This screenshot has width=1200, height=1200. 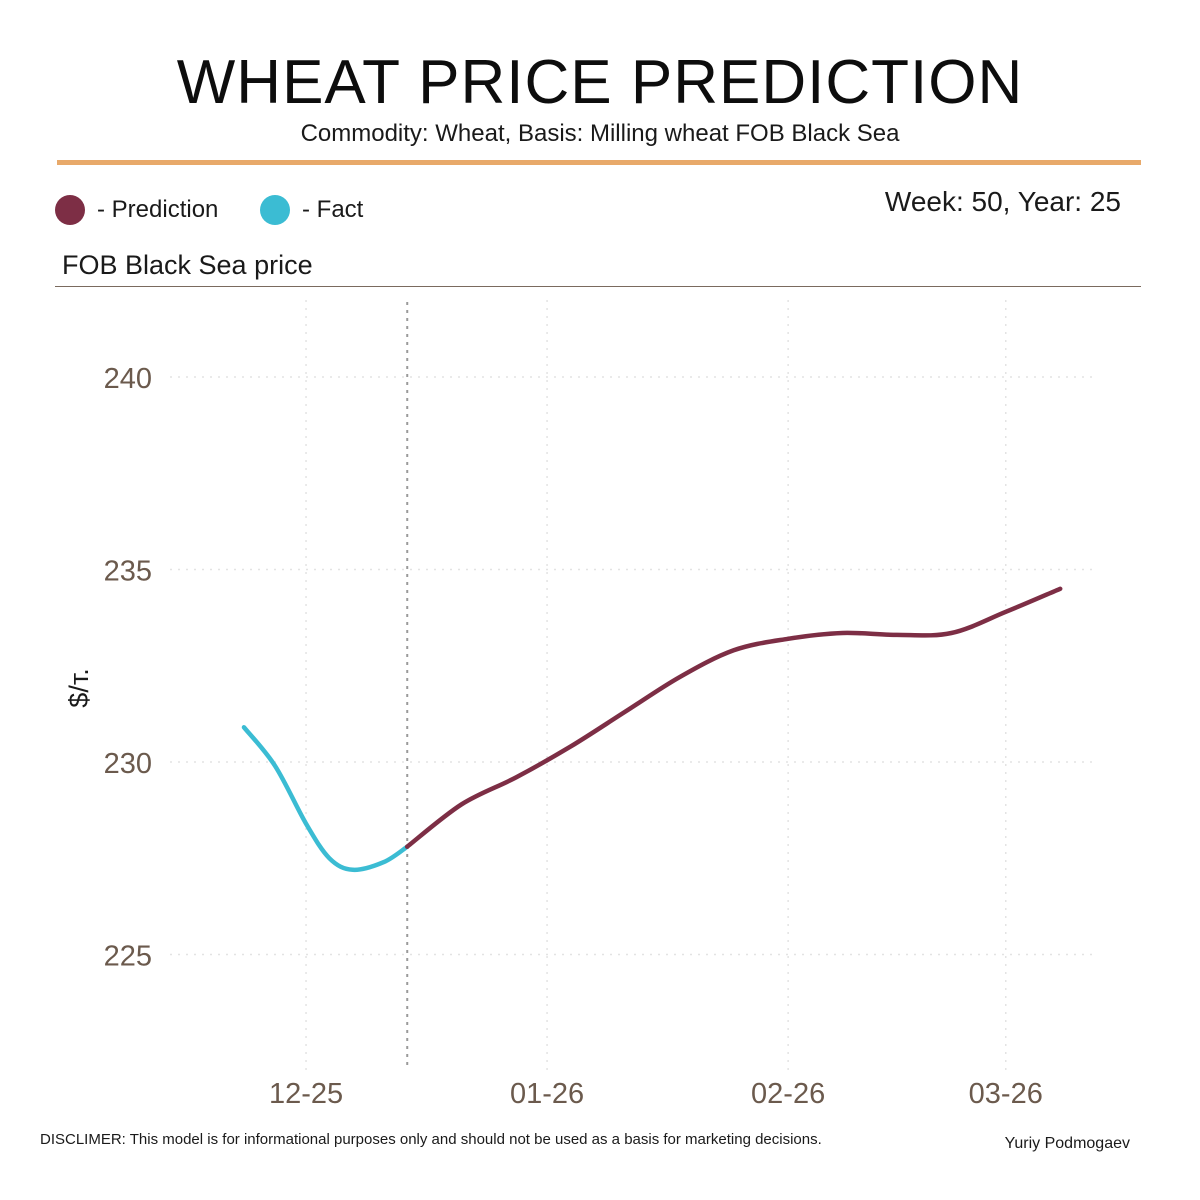 I want to click on y-tick-label-230: 230, so click(x=128, y=764).